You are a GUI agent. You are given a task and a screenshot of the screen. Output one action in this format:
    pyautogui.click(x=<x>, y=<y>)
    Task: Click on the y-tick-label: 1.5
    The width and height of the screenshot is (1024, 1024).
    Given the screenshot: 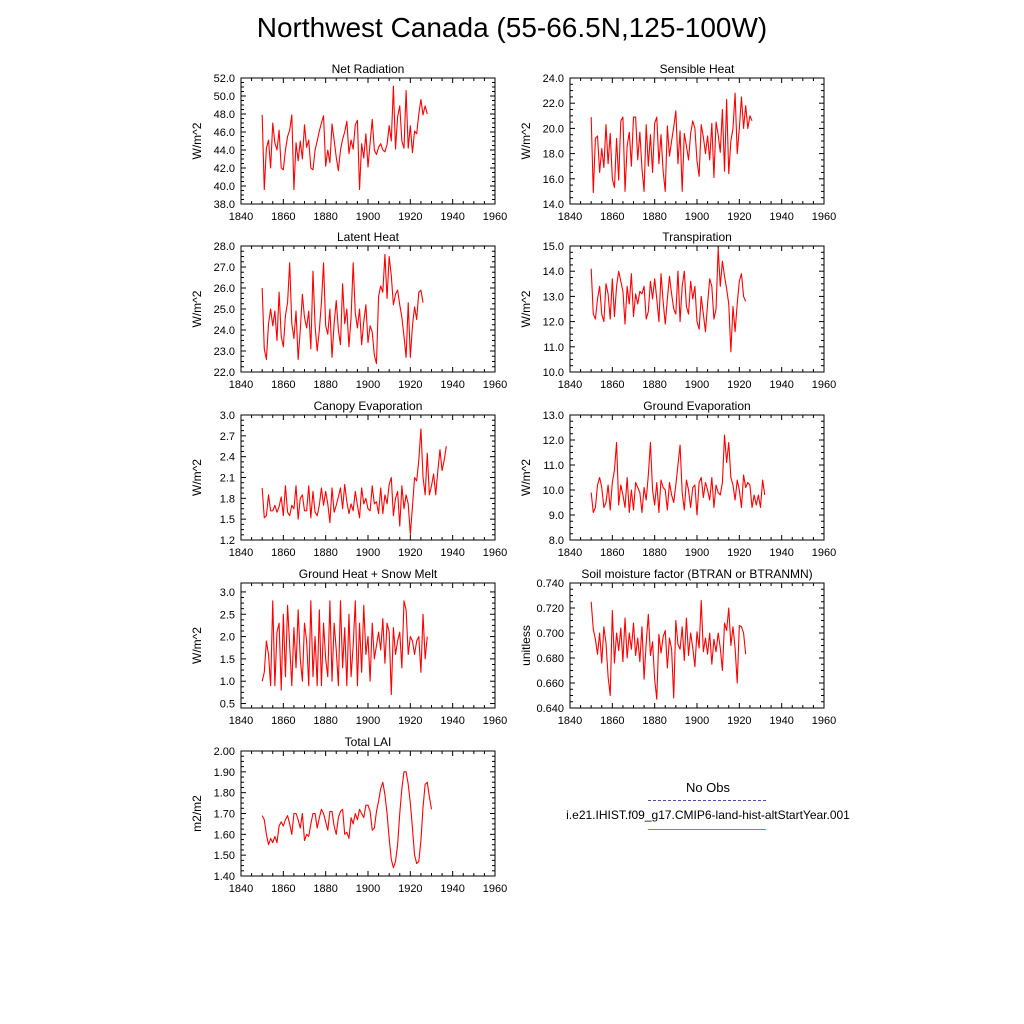 What is the action you would take?
    pyautogui.click(x=227, y=520)
    